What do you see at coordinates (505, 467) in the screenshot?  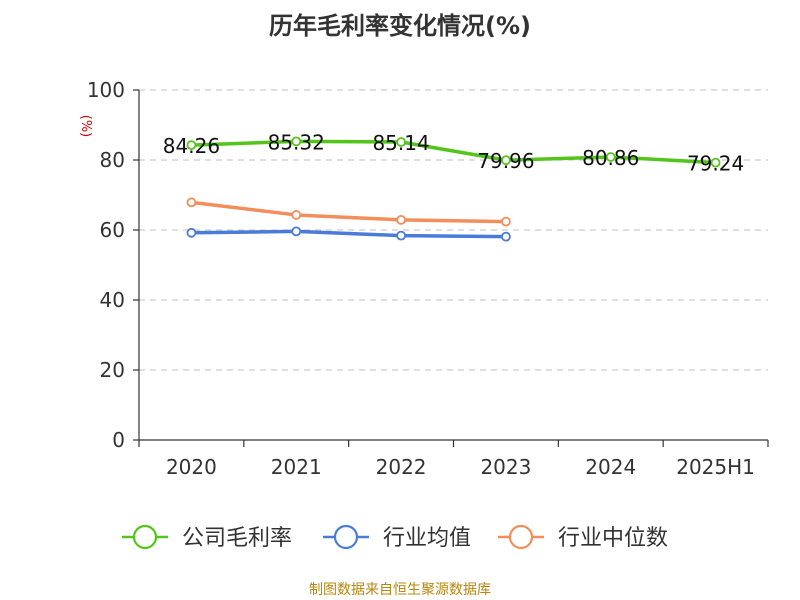 I see `x-tick-label: 2023` at bounding box center [505, 467].